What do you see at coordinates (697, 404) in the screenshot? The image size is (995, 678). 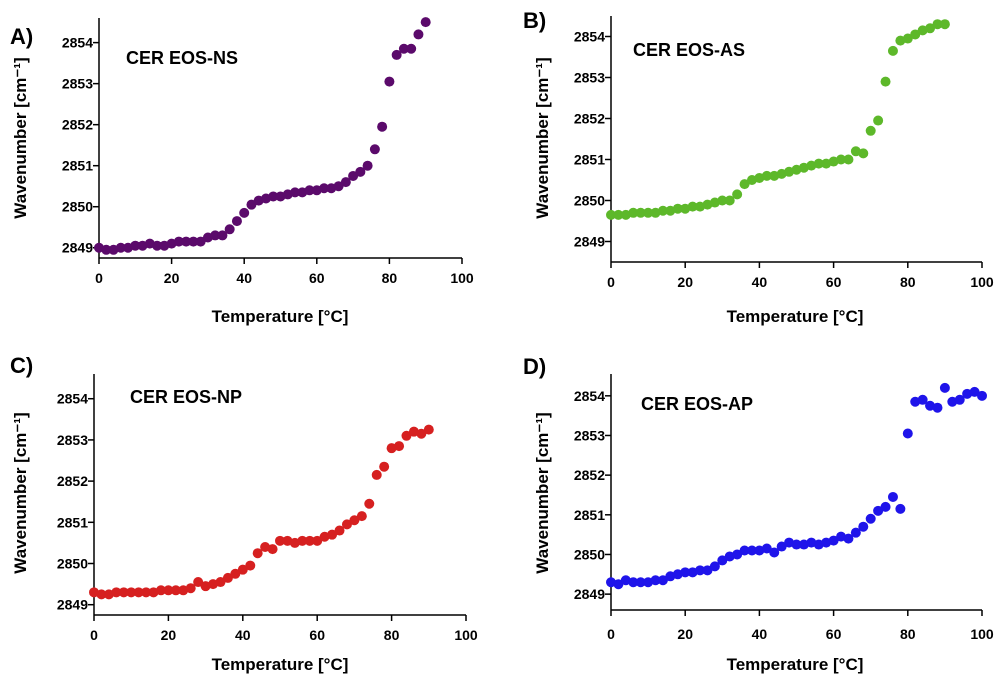 I see `chart-title: CER EOS-AP` at bounding box center [697, 404].